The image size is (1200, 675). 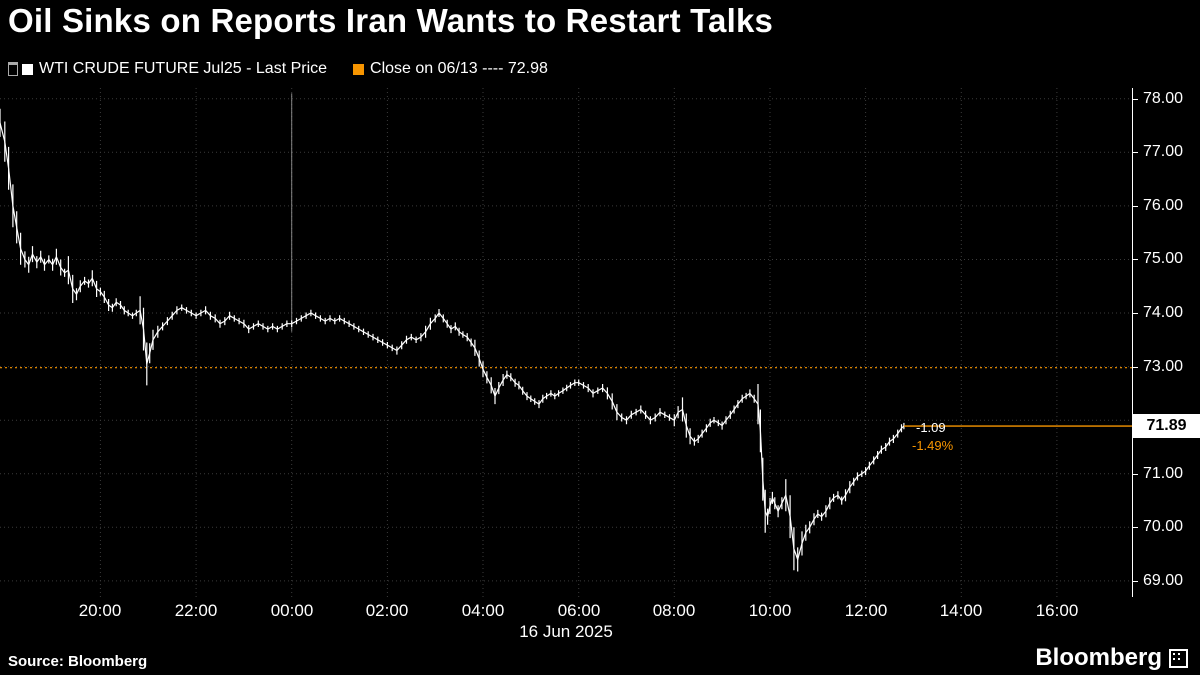 I want to click on x-tick-label: 06:00, so click(x=579, y=610).